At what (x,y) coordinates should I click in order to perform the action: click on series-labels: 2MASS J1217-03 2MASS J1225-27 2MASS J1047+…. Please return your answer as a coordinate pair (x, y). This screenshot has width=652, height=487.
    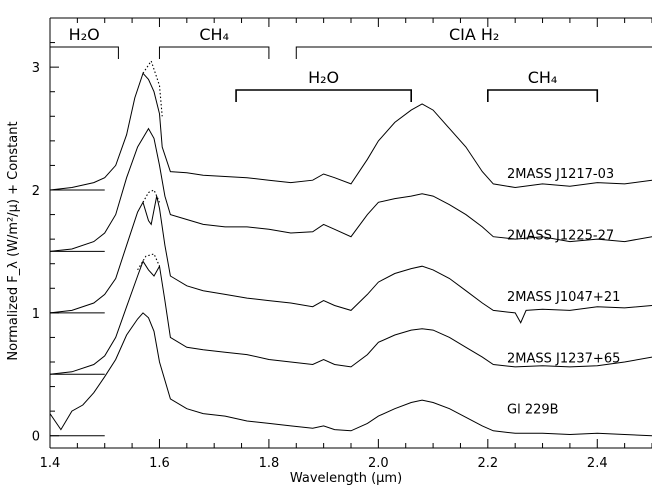
    Looking at the image, I should click on (563, 292).